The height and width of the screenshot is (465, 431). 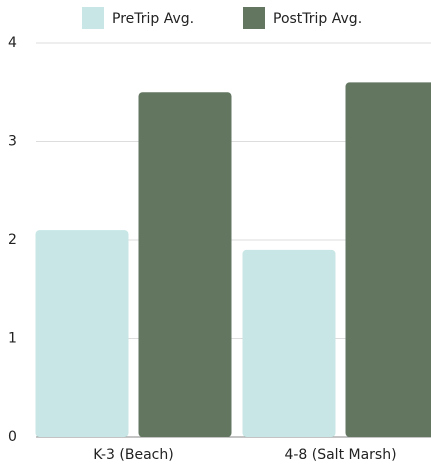 I want to click on legend-label: PreTrip Avg., so click(x=153, y=19).